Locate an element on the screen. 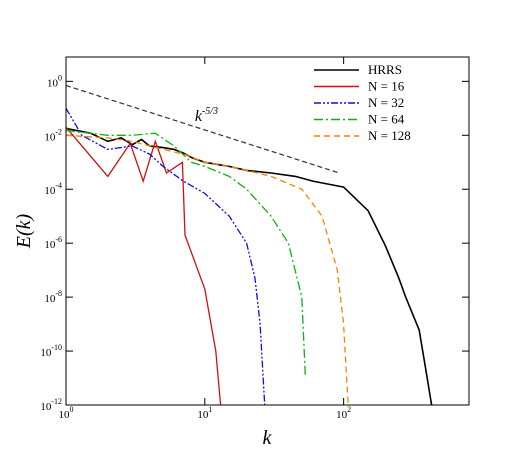  y-tick-label-exponent: -6 is located at coordinates (58, 239).